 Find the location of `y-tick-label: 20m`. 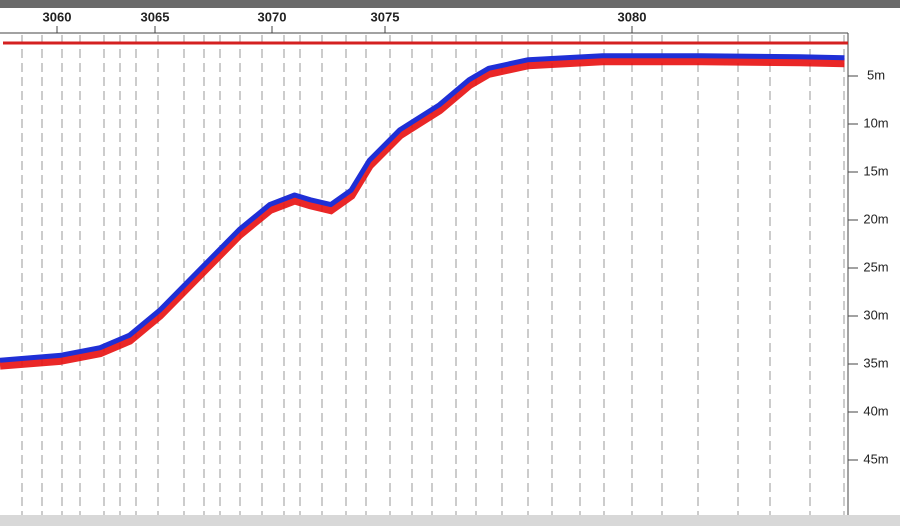

y-tick-label: 20m is located at coordinates (875, 218).